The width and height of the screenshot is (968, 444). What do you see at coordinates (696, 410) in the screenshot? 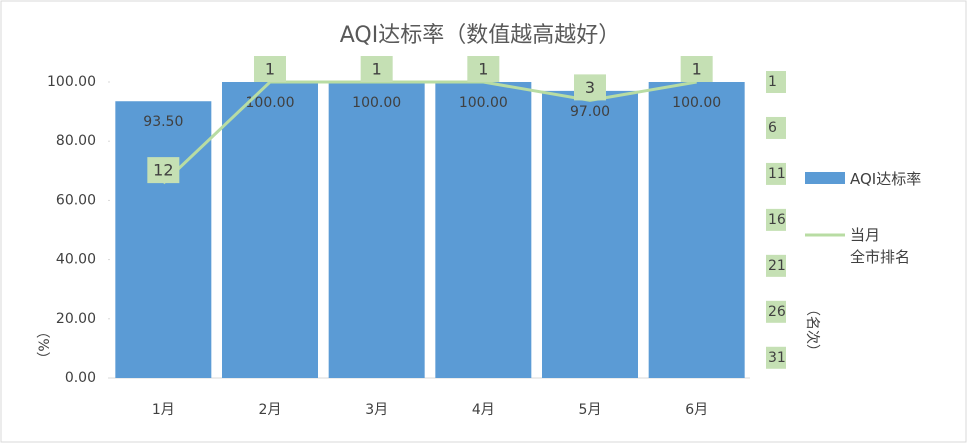
I see `x-tick-label: 6月` at bounding box center [696, 410].